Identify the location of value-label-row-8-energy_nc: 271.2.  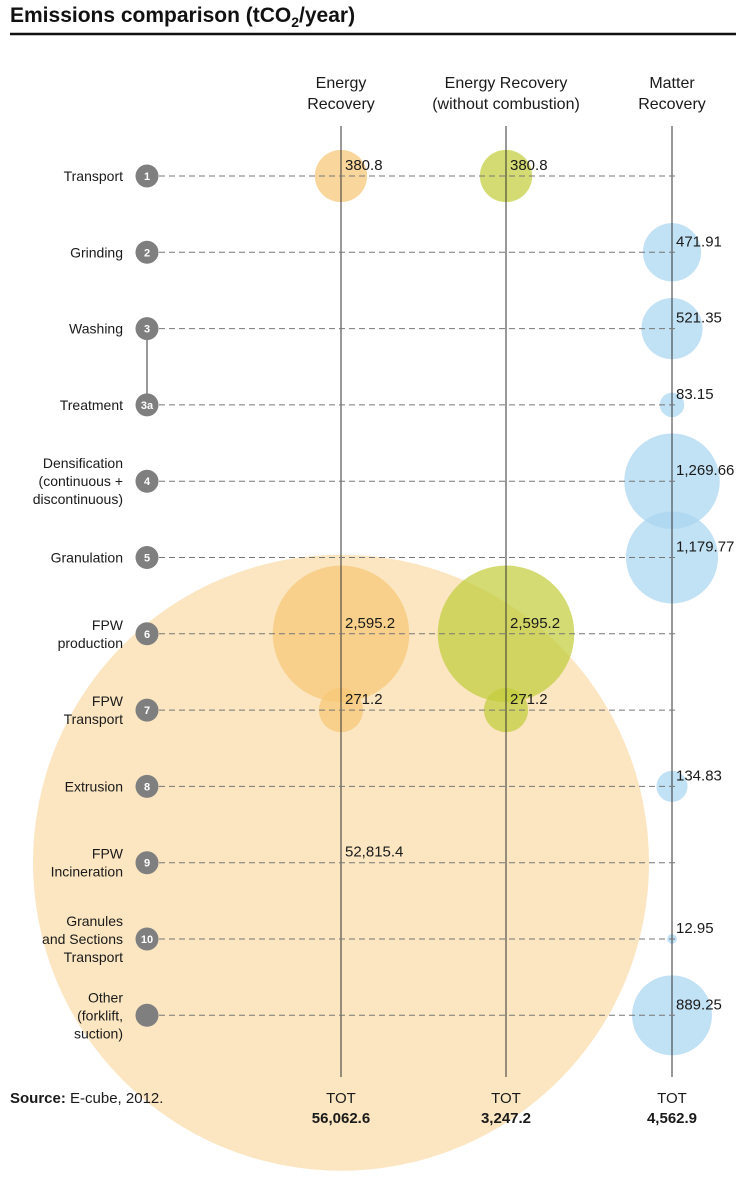
(529, 699).